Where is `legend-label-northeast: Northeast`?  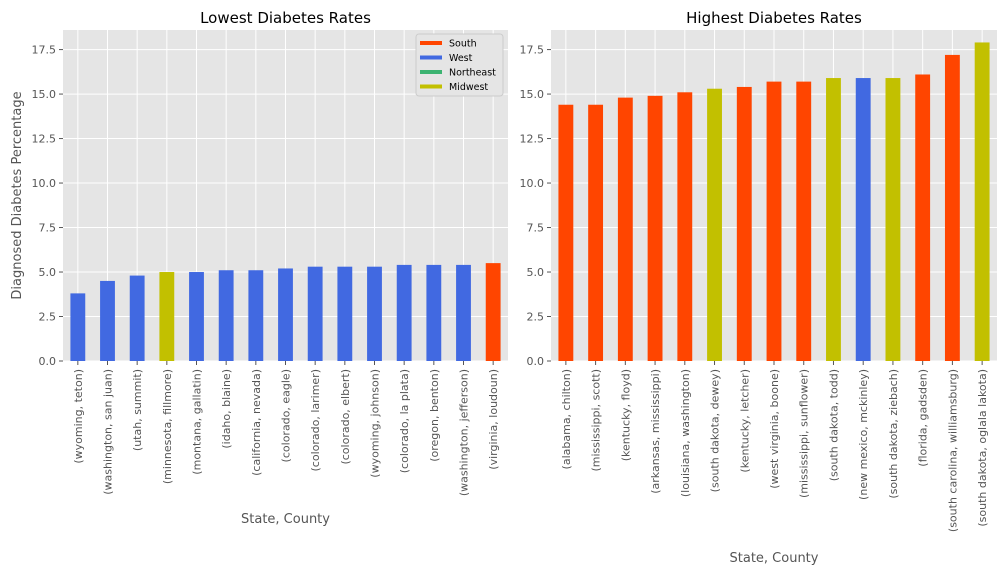
legend-label-northeast: Northeast is located at coordinates (472, 73).